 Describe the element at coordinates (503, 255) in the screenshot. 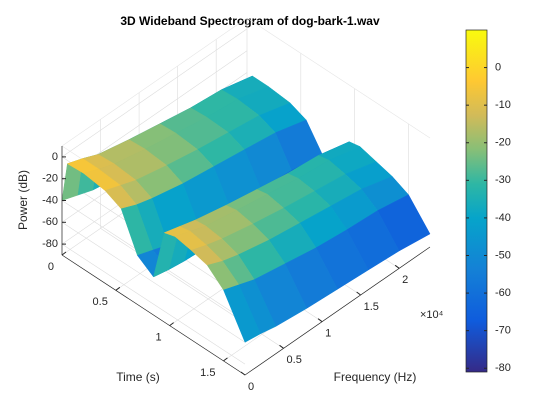

I see `colorbar-tick-label: -50` at that location.